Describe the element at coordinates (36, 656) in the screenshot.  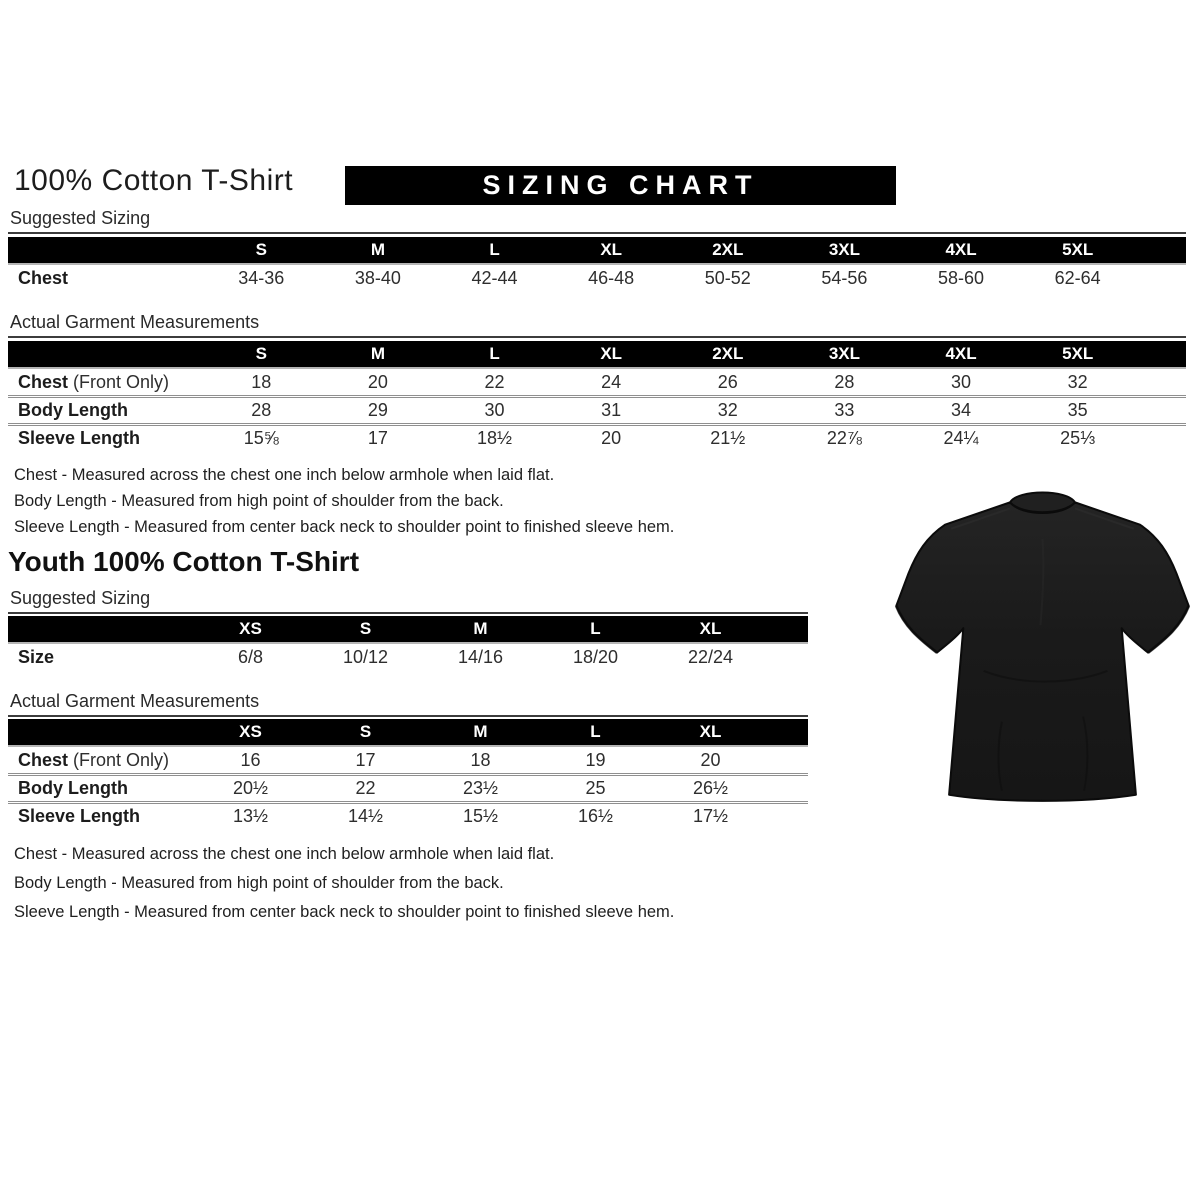
I see `row-label-text: Size` at that location.